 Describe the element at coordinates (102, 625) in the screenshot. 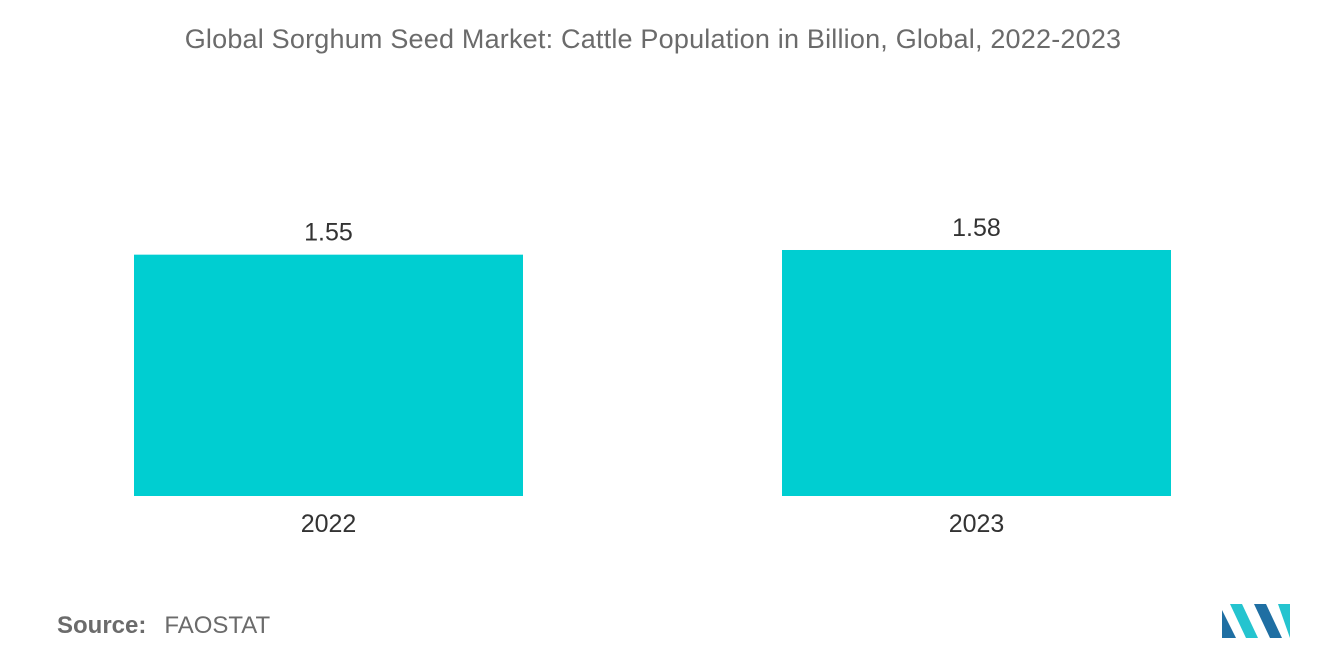

I see `source-label: Source:` at that location.